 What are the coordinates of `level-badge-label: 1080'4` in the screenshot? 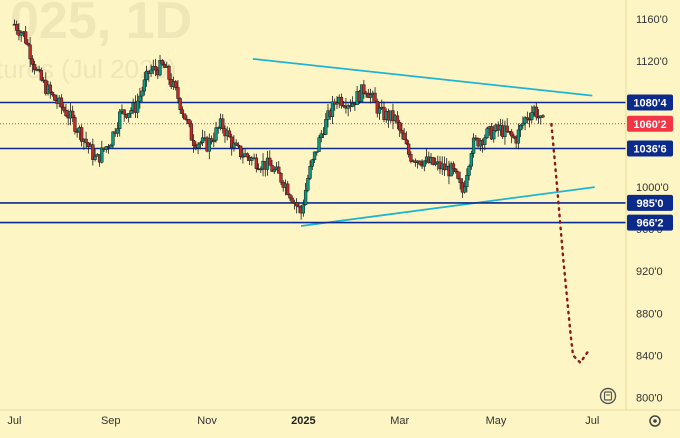 It's located at (650, 104).